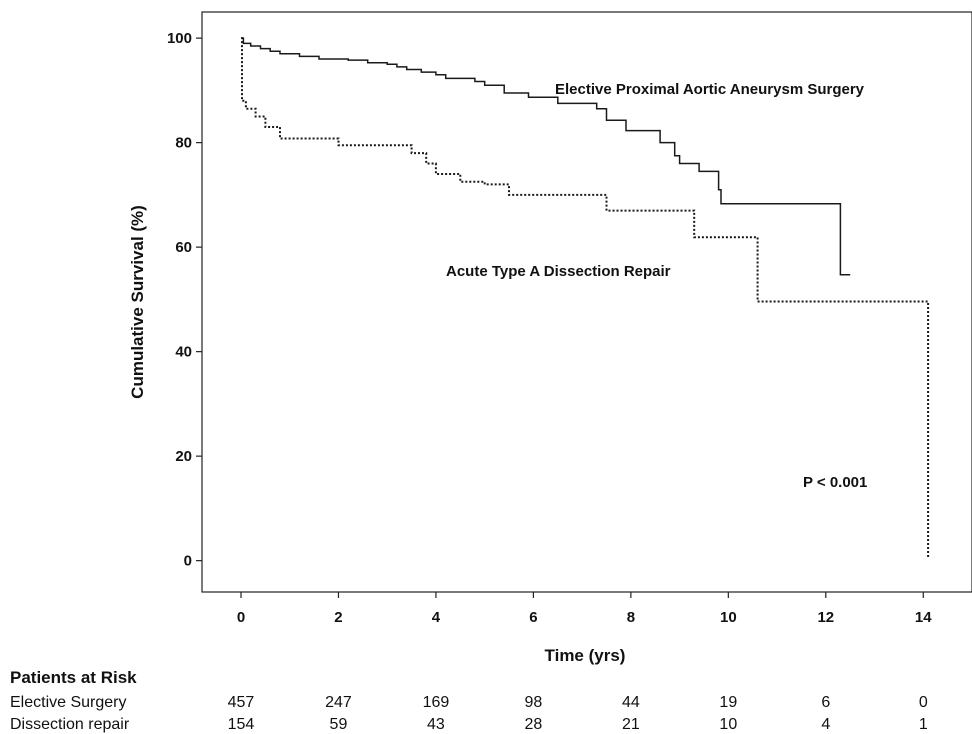 This screenshot has width=972, height=734. Describe the element at coordinates (188, 561) in the screenshot. I see `y-tick-label: 0` at that location.